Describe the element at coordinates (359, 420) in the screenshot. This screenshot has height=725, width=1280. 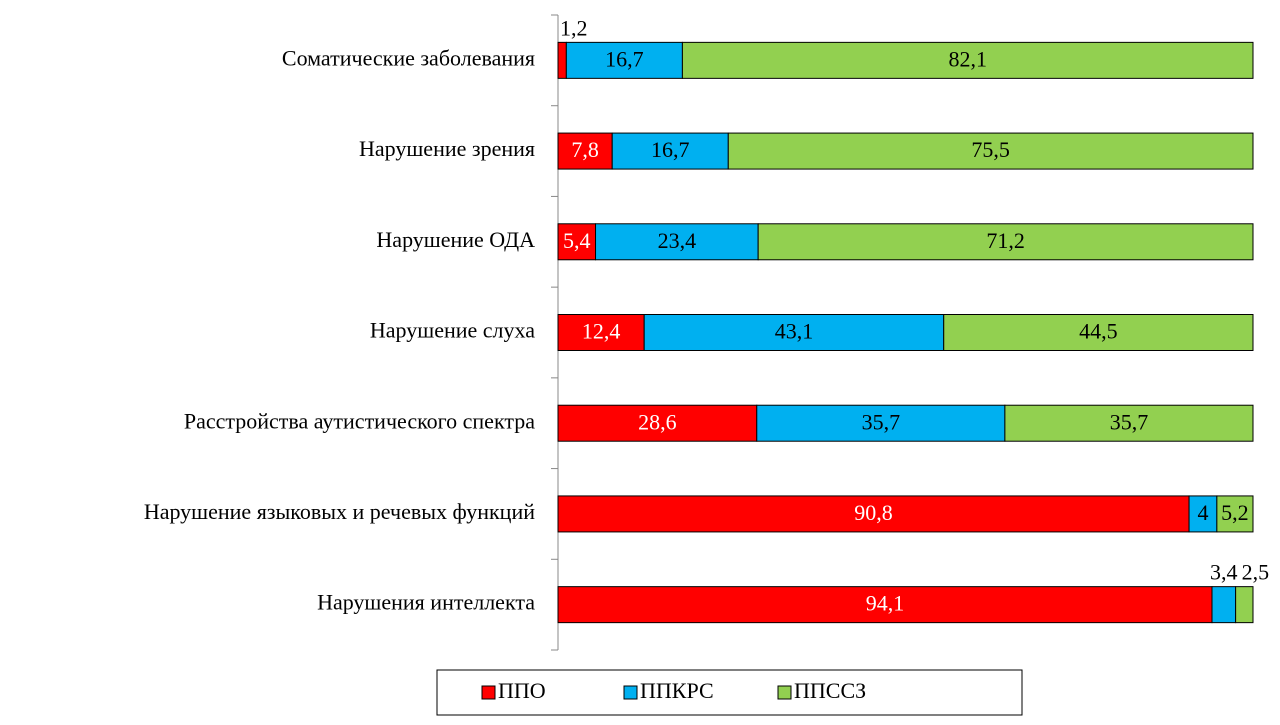
I see `category-label: Расстройства аутистического спектра` at that location.